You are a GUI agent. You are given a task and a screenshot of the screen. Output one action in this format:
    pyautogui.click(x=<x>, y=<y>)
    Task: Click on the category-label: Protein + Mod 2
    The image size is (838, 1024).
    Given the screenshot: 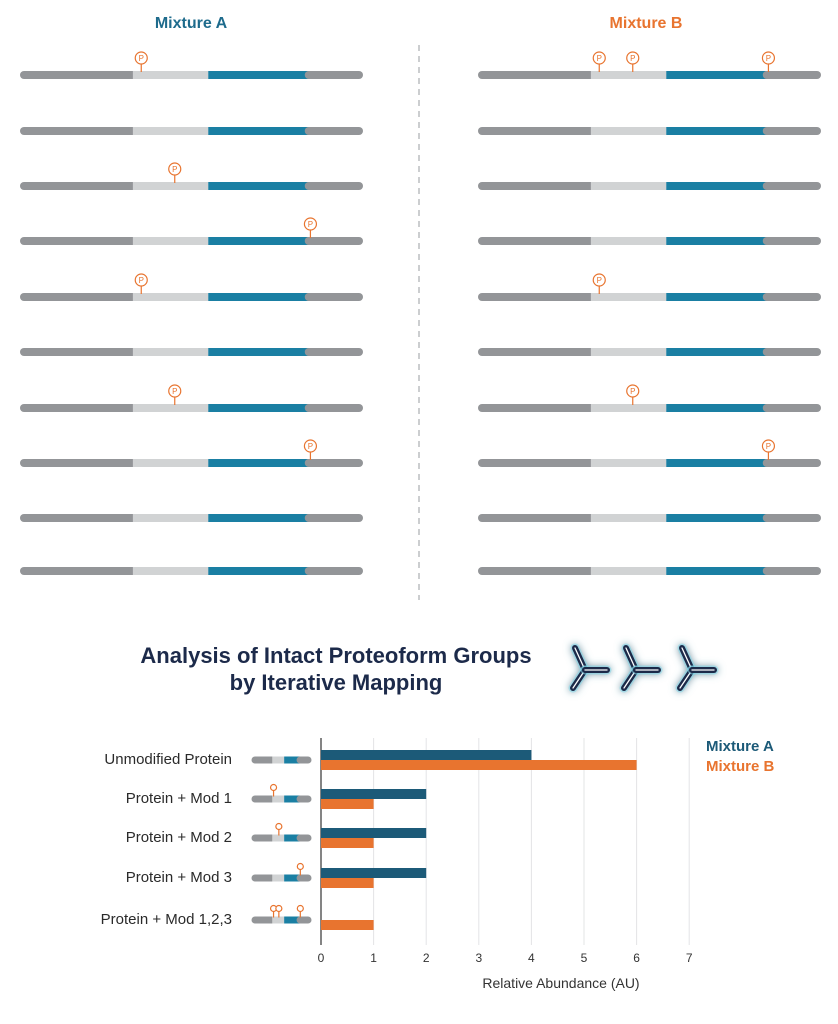 What is the action you would take?
    pyautogui.click(x=178, y=837)
    